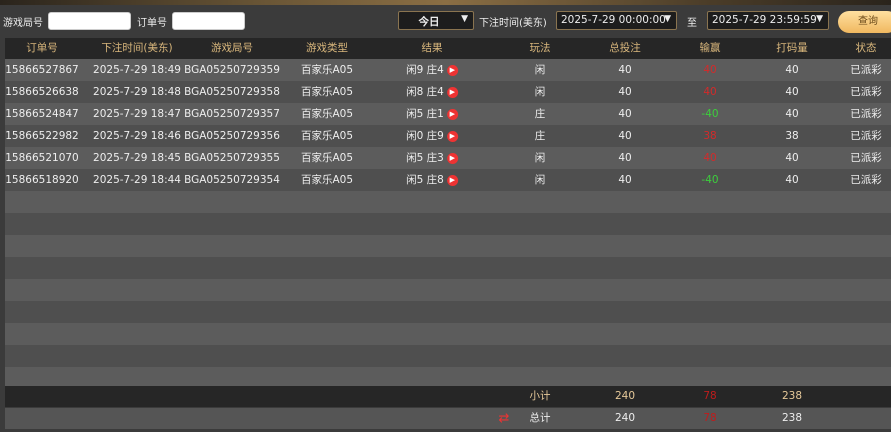 Image resolution: width=891 pixels, height=432 pixels. I want to click on query-button: 查询, so click(864, 22).